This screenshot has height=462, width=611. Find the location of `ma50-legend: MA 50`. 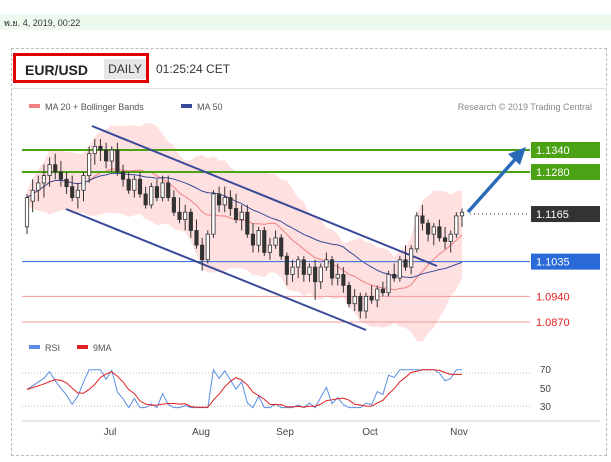

ma50-legend: MA 50 is located at coordinates (210, 107).